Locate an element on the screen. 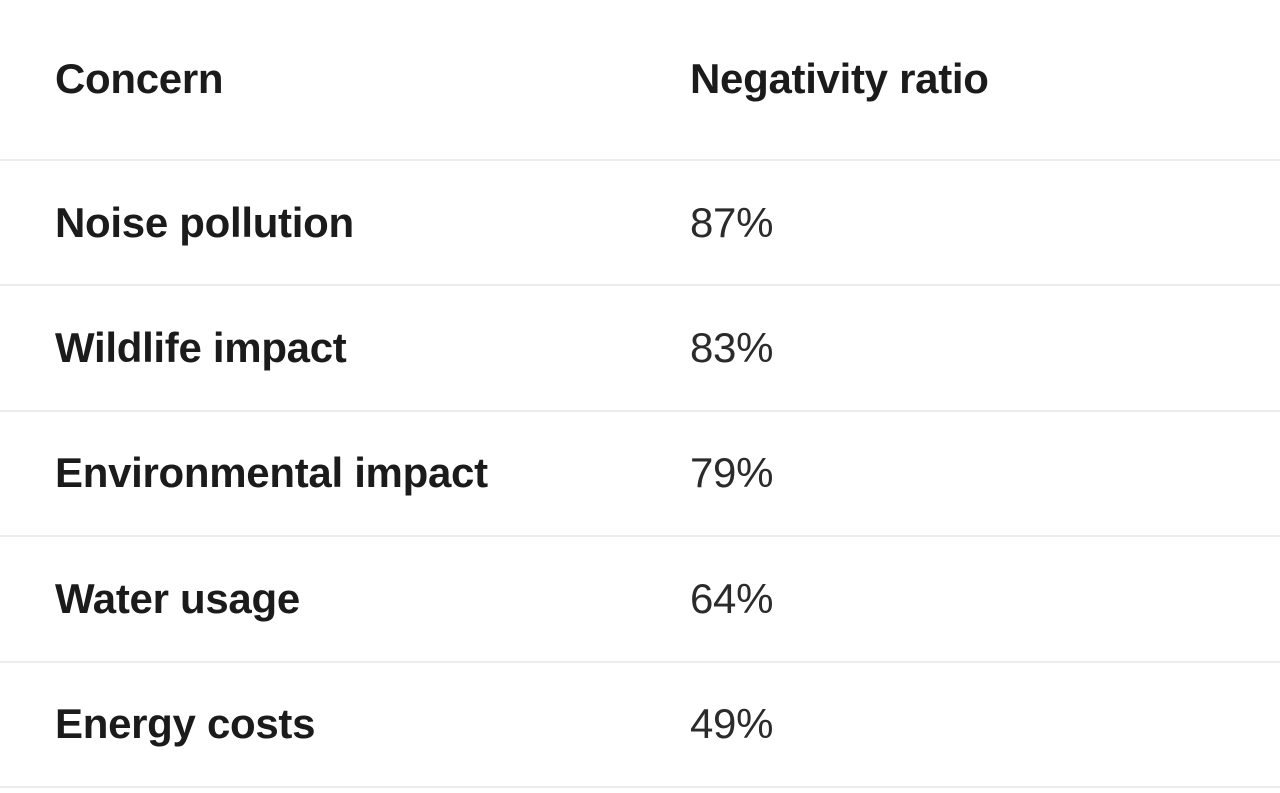 This screenshot has width=1280, height=793. column-header-negativity-ratio: Negativity ratio is located at coordinates (839, 79).